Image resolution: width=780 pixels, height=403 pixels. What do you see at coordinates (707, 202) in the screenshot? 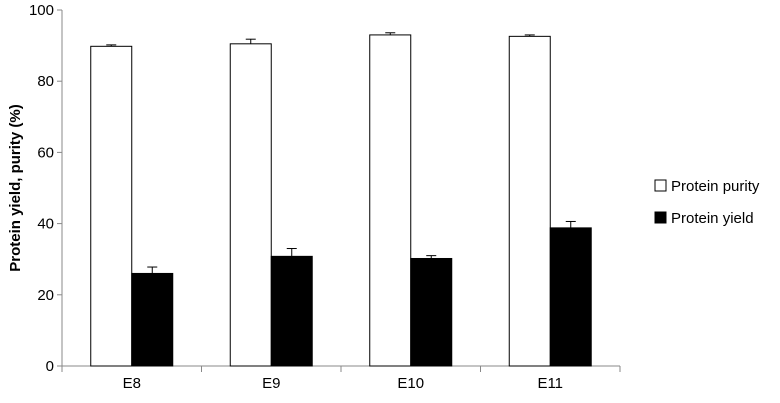
I see `legend: Protein purity Protein yield` at bounding box center [707, 202].